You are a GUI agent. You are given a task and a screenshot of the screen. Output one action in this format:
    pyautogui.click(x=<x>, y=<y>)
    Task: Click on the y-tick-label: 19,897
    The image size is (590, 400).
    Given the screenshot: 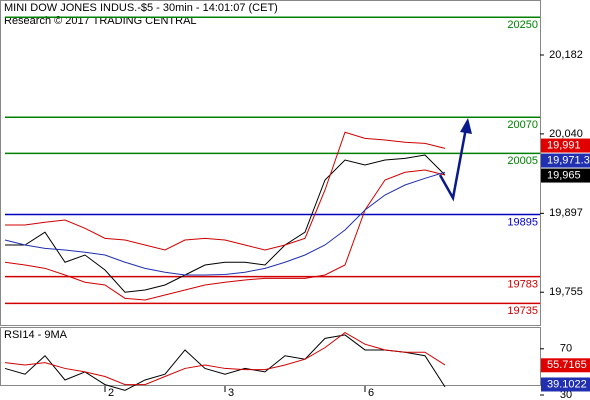 What is the action you would take?
    pyautogui.click(x=566, y=213)
    